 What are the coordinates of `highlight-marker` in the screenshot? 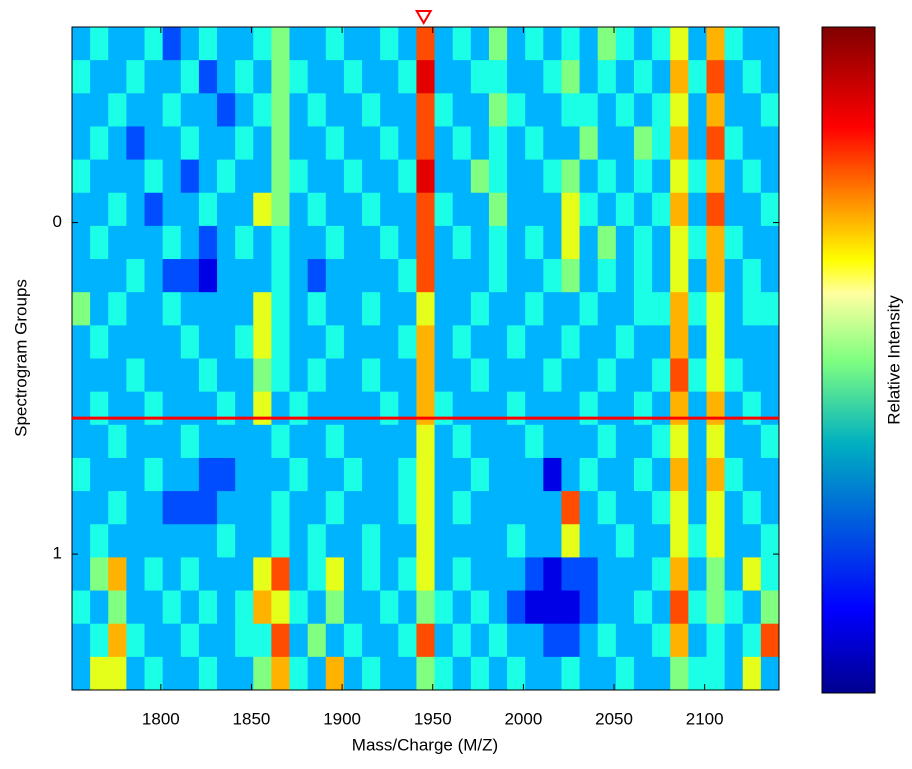 It's located at (423, 17).